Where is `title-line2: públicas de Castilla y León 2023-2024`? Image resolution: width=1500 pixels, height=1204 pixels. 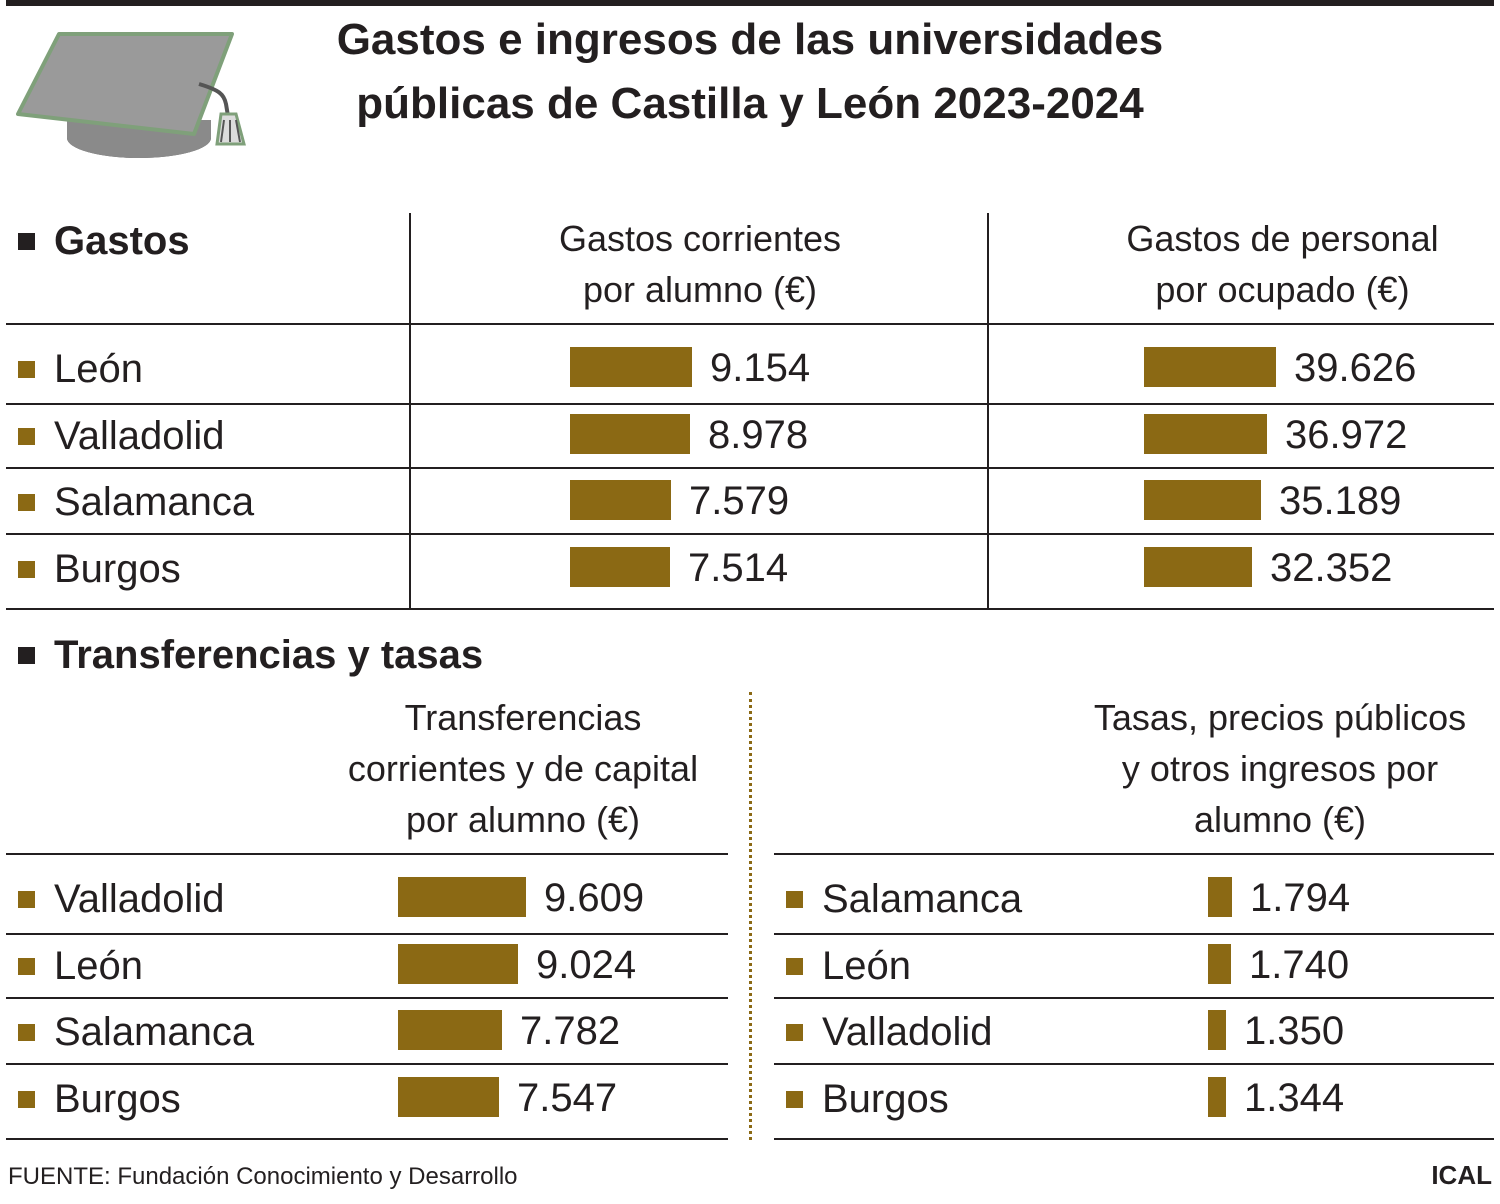
title-line2: públicas de Castilla y León 2023-2024 is located at coordinates (750, 103).